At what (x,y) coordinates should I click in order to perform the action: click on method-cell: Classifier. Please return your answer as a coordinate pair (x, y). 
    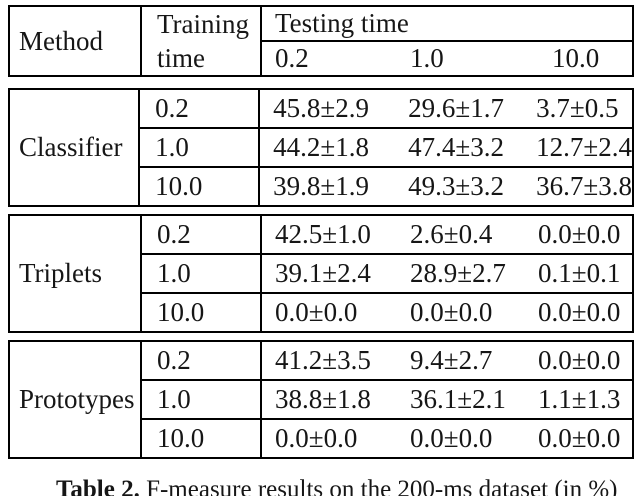
    Looking at the image, I should click on (75, 147).